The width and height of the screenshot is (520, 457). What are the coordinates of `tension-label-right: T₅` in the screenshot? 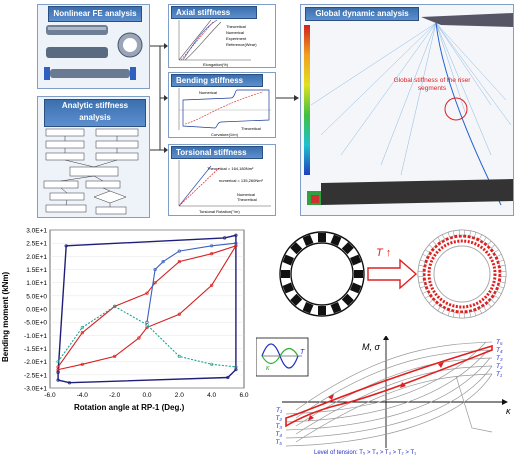 It's located at (499, 342).